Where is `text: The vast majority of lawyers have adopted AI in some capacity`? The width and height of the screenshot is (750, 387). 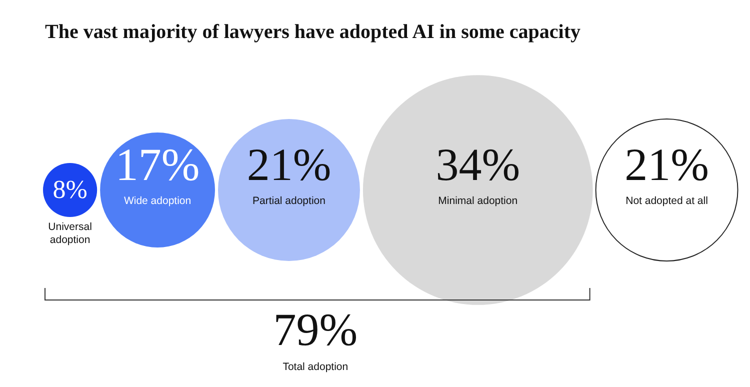
text: The vast majority of lawyers have adopted AI in some capacity is located at coordinates (313, 32).